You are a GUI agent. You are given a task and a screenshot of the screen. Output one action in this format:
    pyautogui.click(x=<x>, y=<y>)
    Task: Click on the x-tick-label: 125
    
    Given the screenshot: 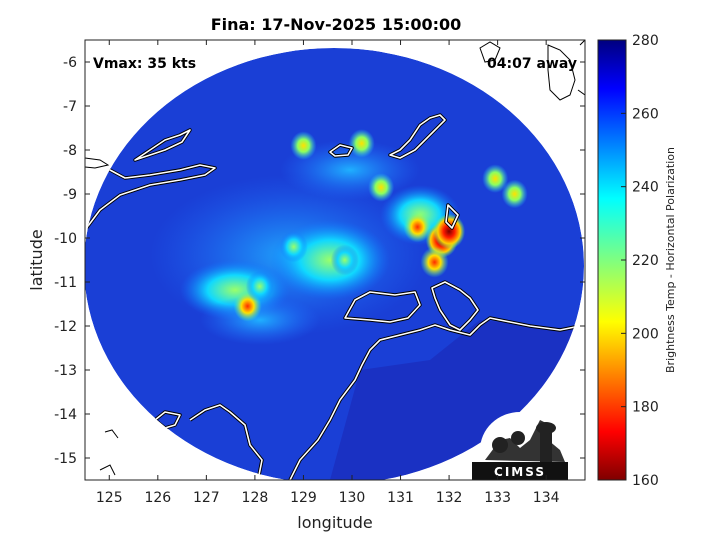 What is the action you would take?
    pyautogui.click(x=109, y=498)
    